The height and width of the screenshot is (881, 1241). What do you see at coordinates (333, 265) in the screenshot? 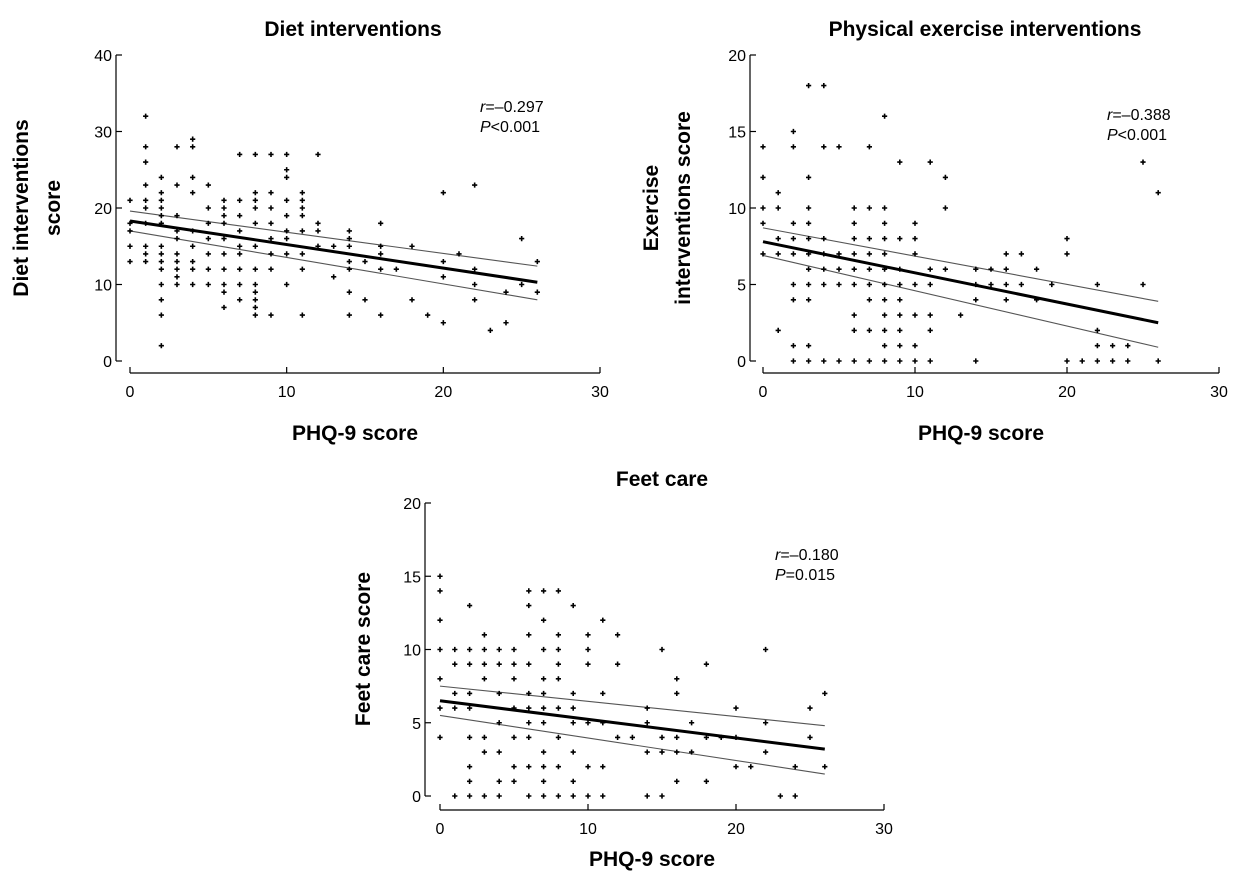
I see `diet-ci-lower-line` at bounding box center [333, 265].